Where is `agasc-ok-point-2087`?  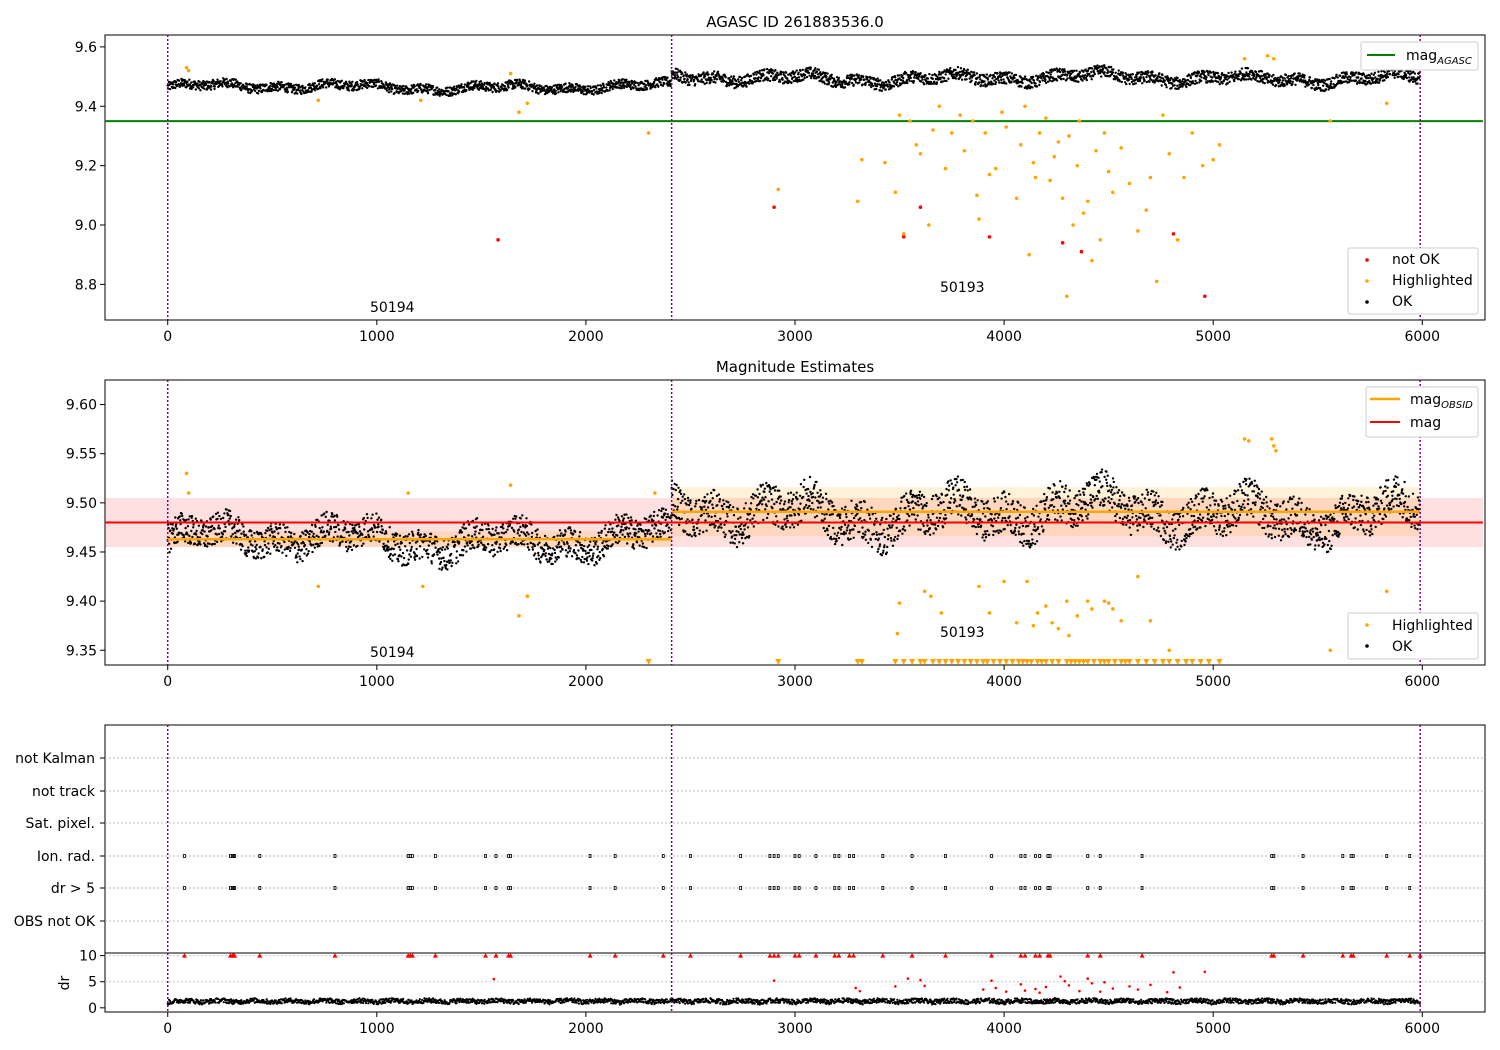 agasc-ok-point-2087 is located at coordinates (961, 68).